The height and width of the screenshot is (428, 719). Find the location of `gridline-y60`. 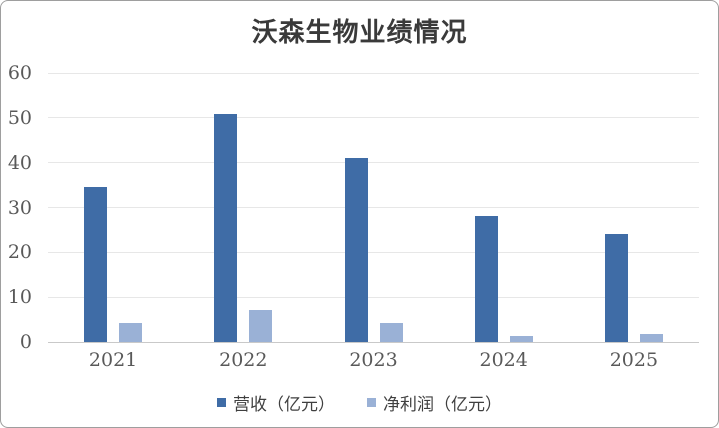

gridline-y60 is located at coordinates (373, 73).